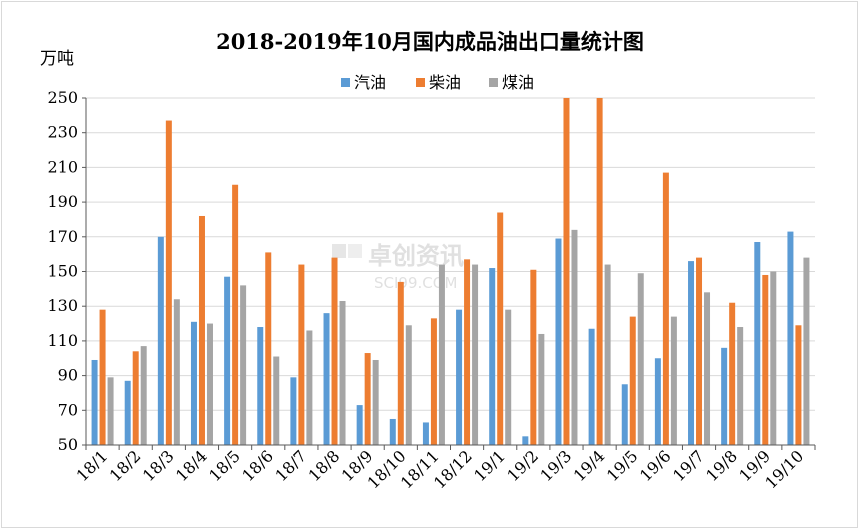  Describe the element at coordinates (622, 465) in the screenshot. I see `x-tick-label: 19/5` at that location.